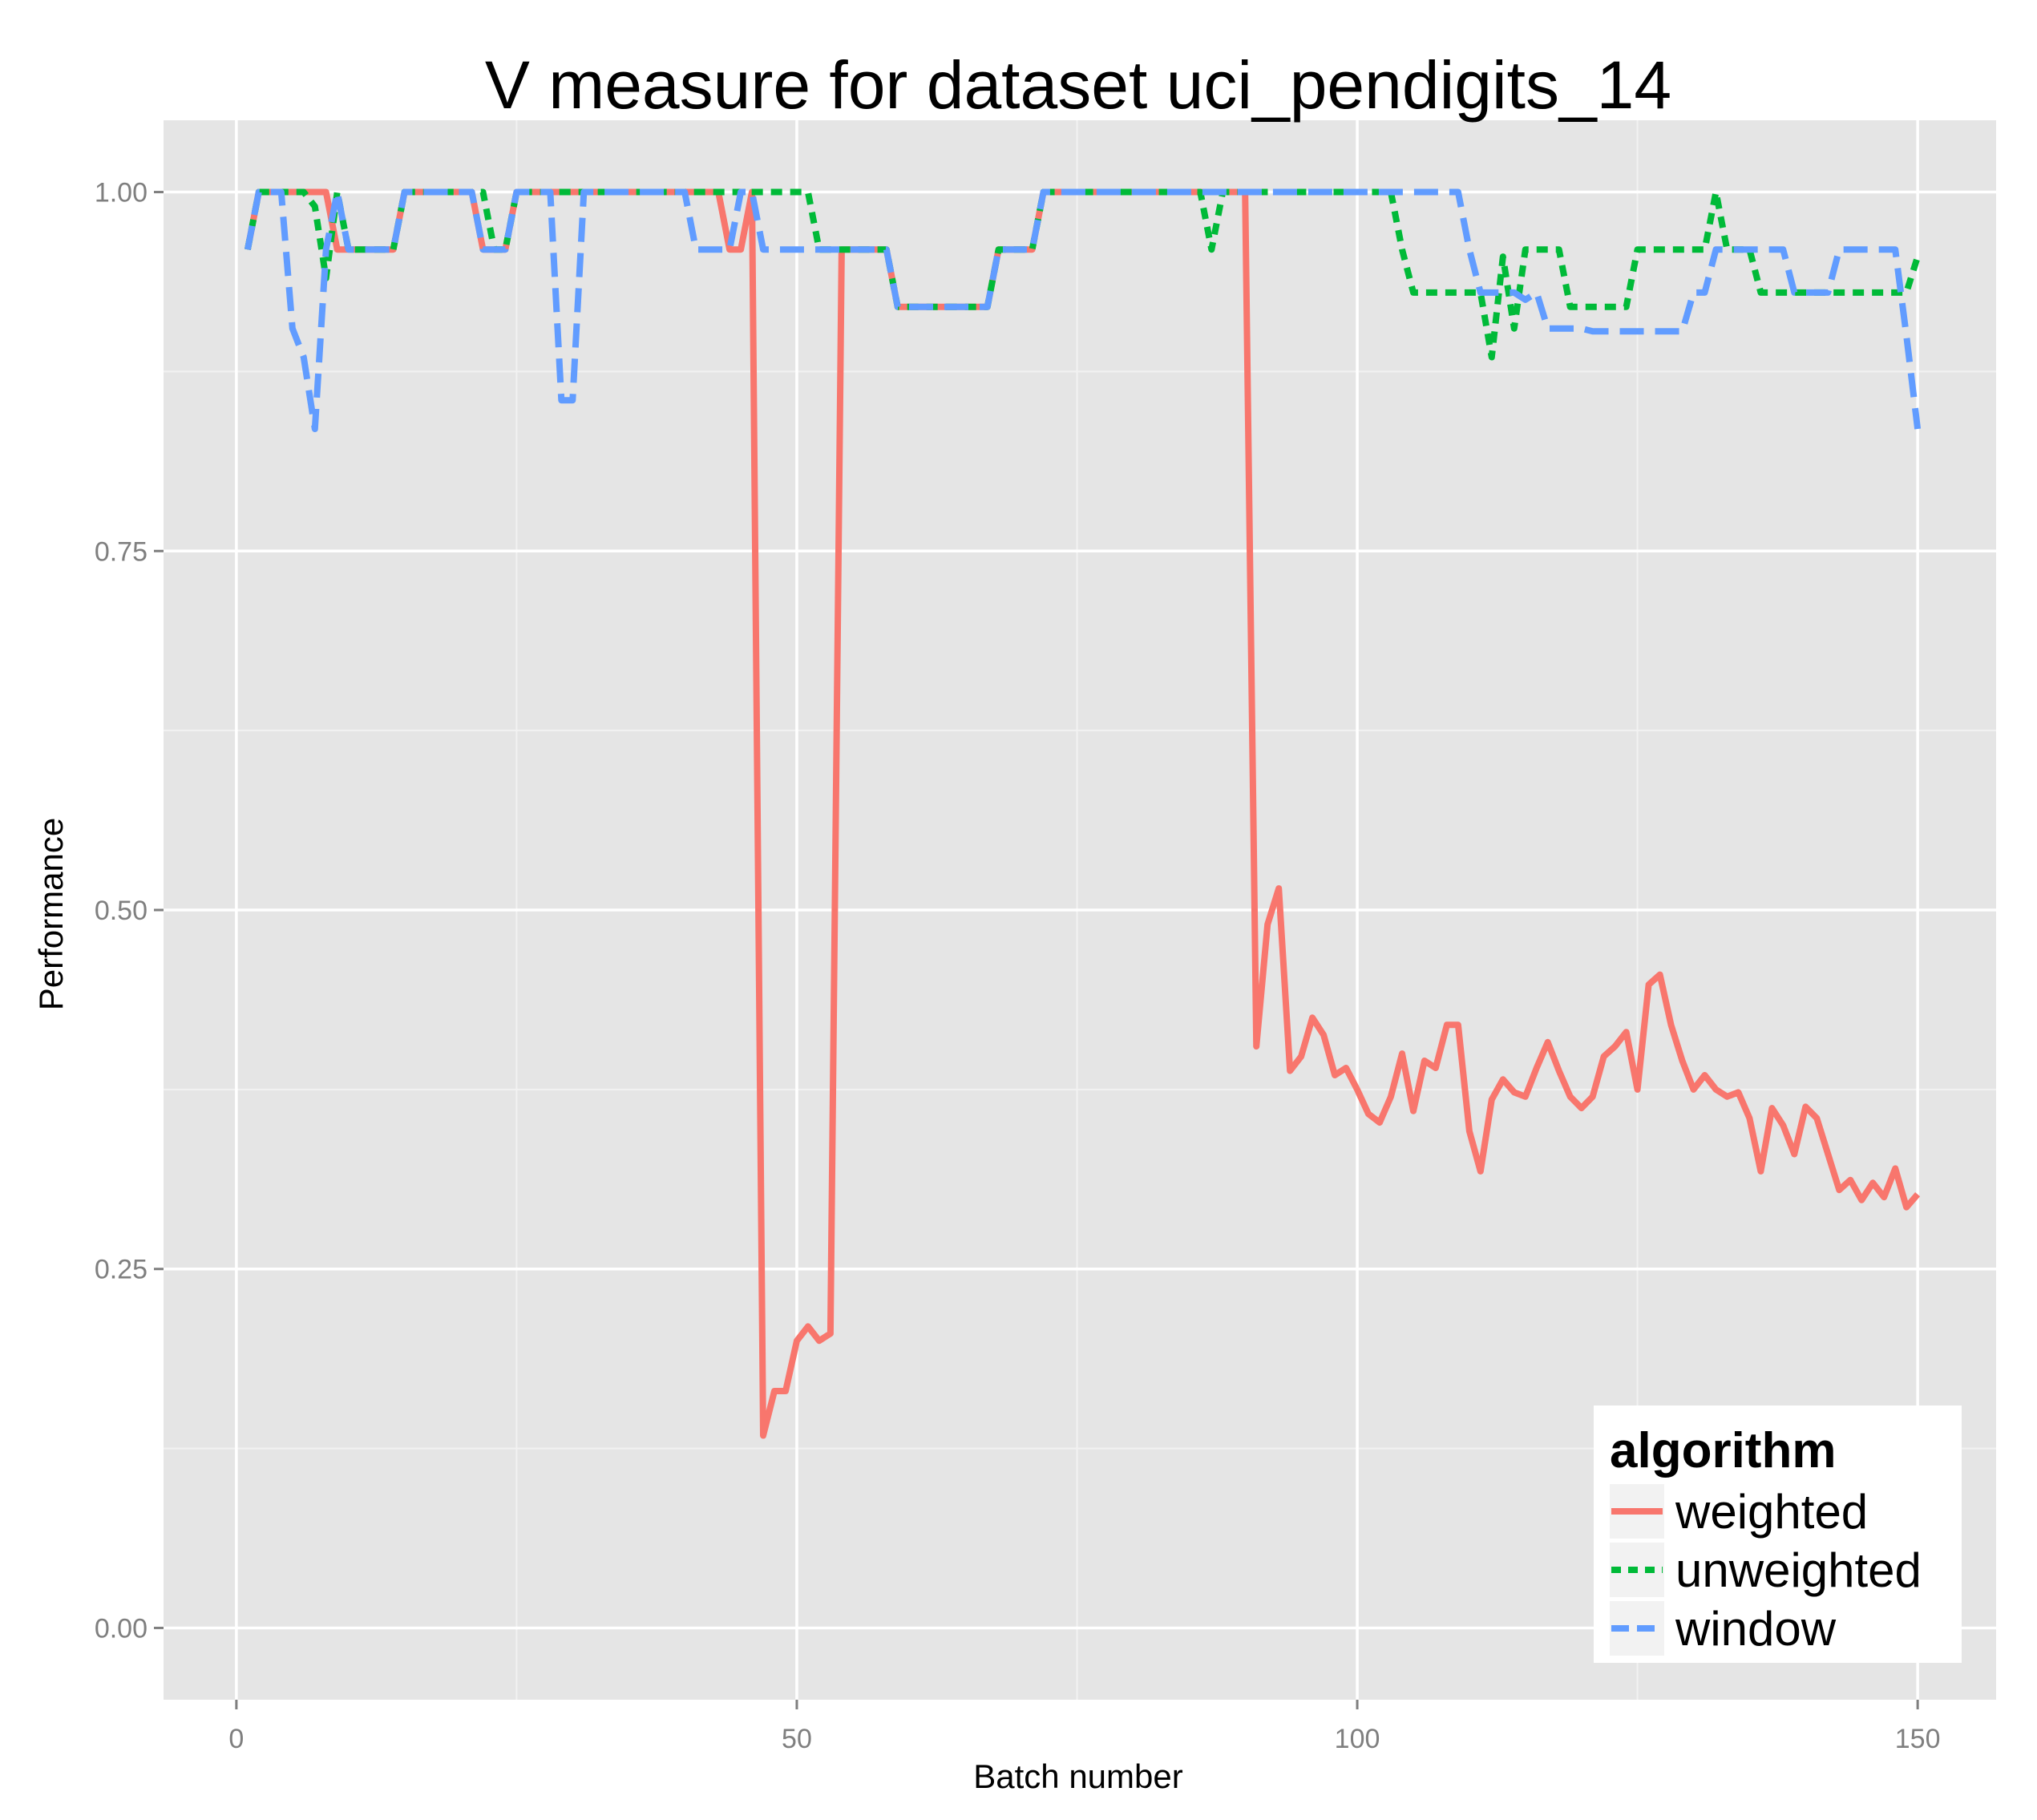  What do you see at coordinates (1918, 1739) in the screenshot?
I see `x-tick-label: 150` at bounding box center [1918, 1739].